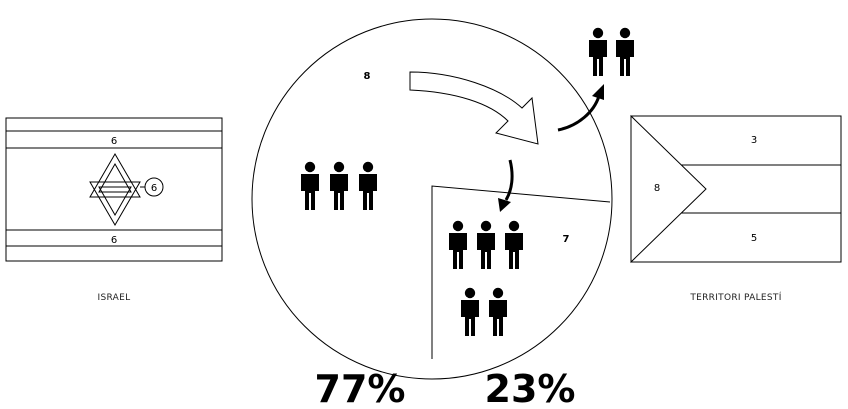 This screenshot has height=409, width=848. Describe the element at coordinates (736, 189) in the screenshot. I see `palestine-flag` at that location.